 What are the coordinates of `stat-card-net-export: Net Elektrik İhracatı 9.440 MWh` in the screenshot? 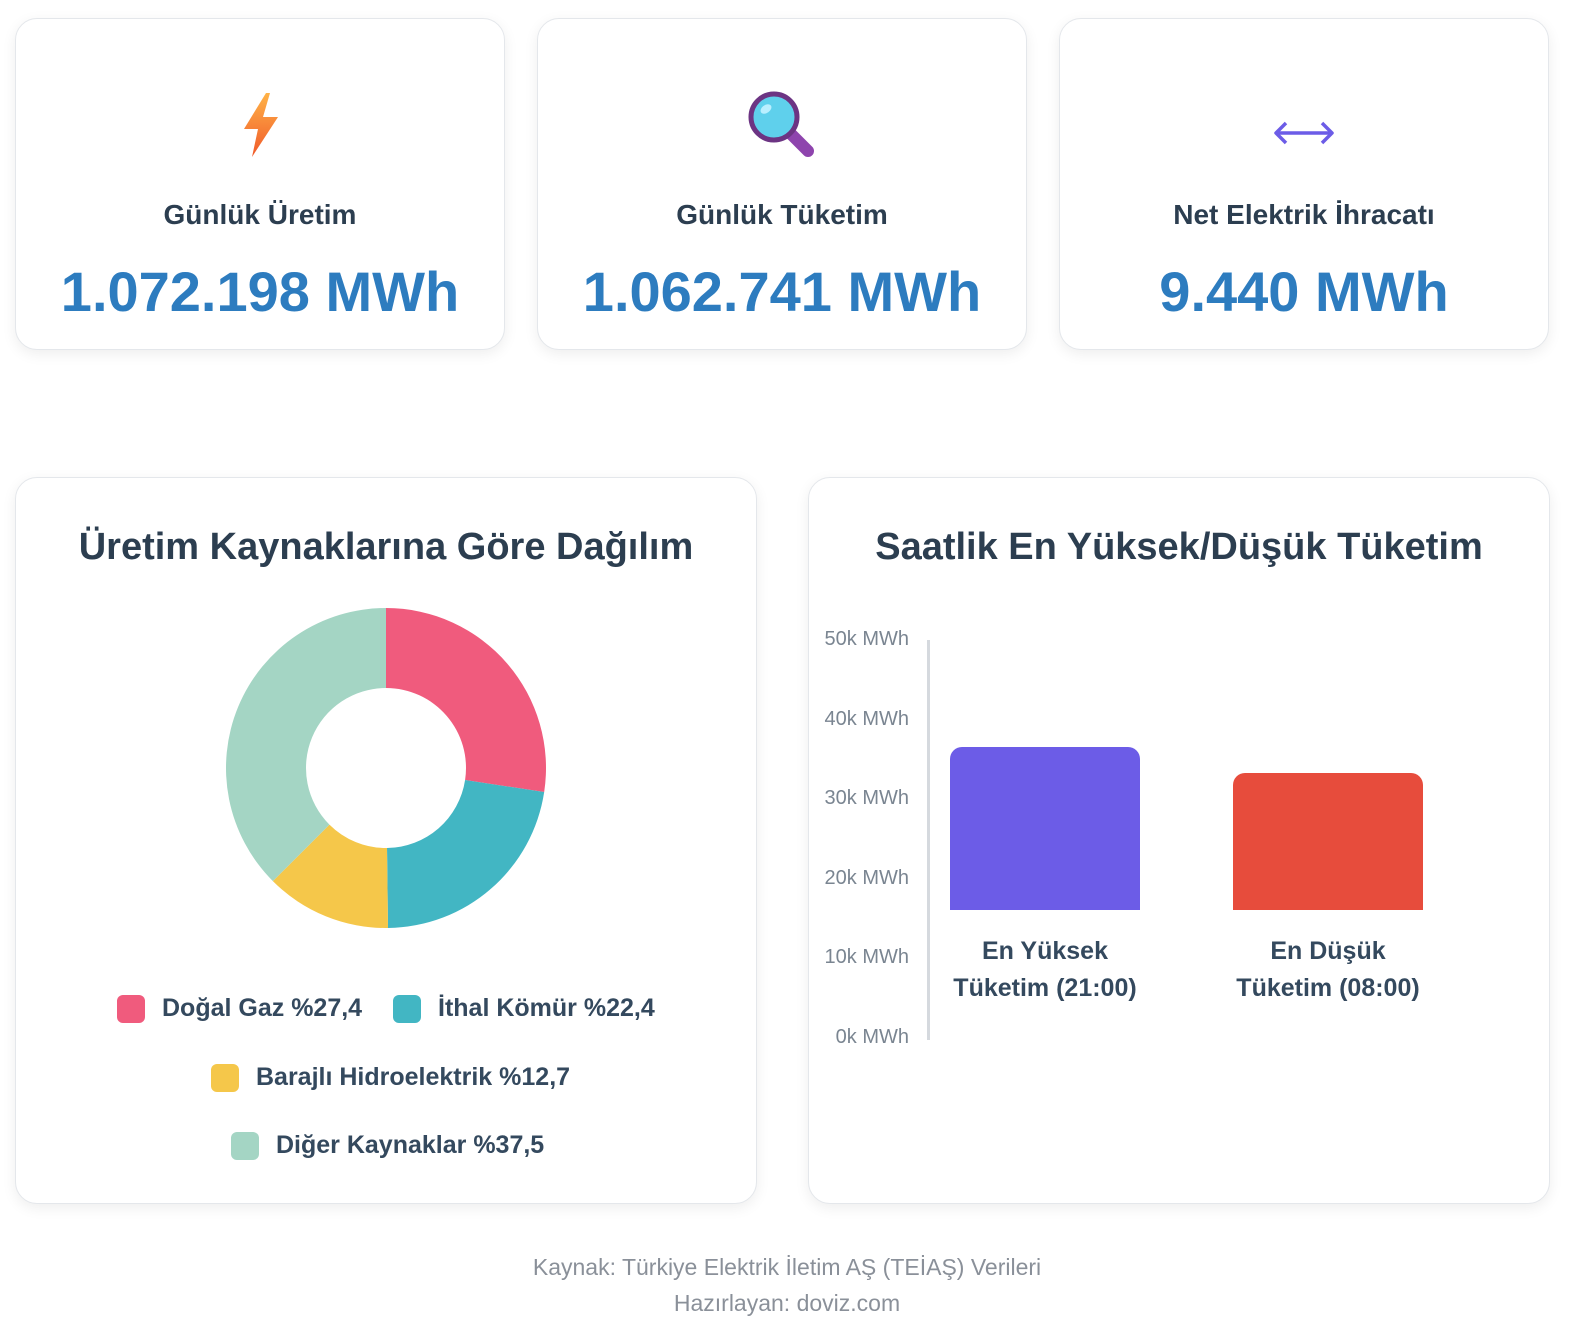 It's located at (1304, 184).